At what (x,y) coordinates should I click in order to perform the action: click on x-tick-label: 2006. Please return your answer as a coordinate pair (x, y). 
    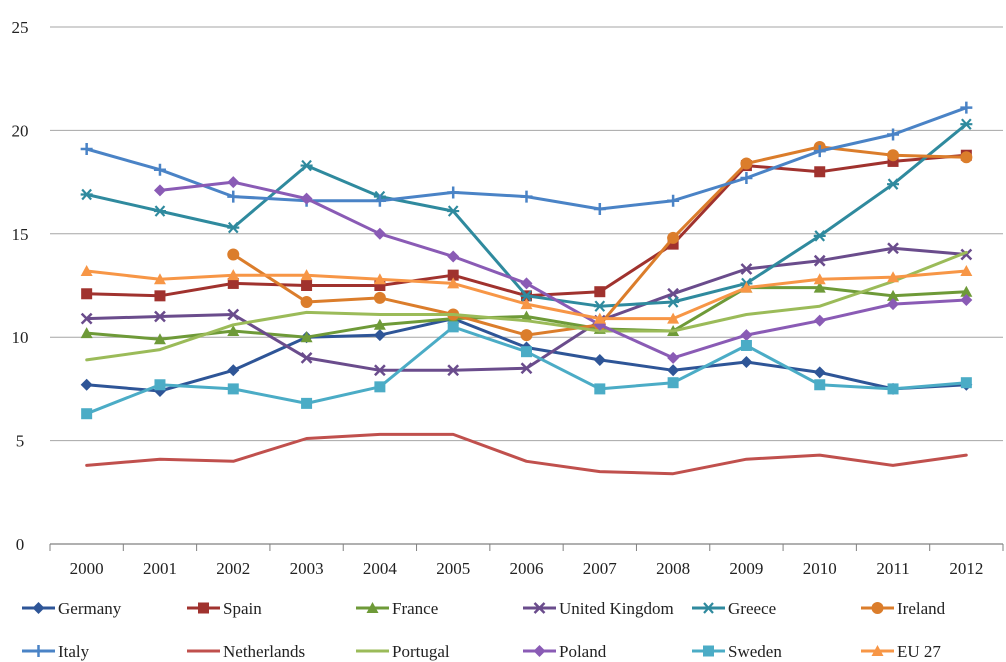
    Looking at the image, I should click on (527, 568).